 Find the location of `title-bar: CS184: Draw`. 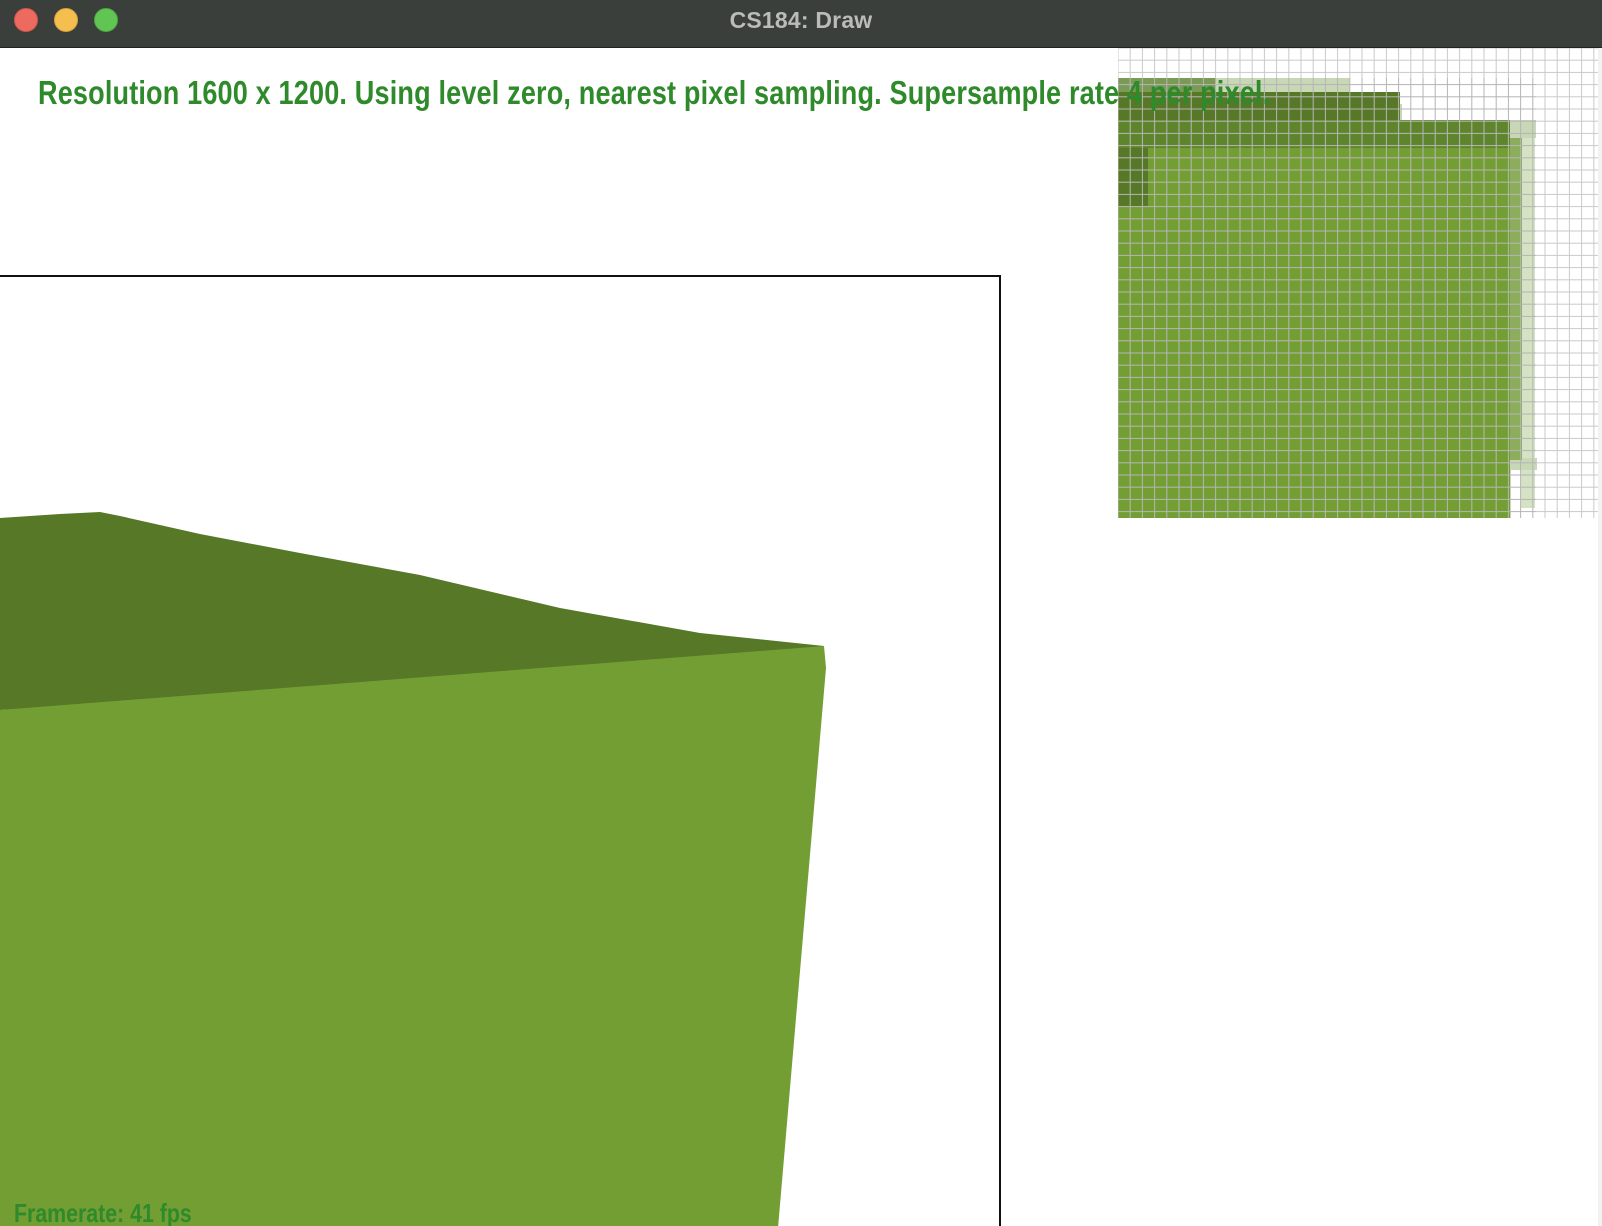

title-bar: CS184: Draw is located at coordinates (801, 24).